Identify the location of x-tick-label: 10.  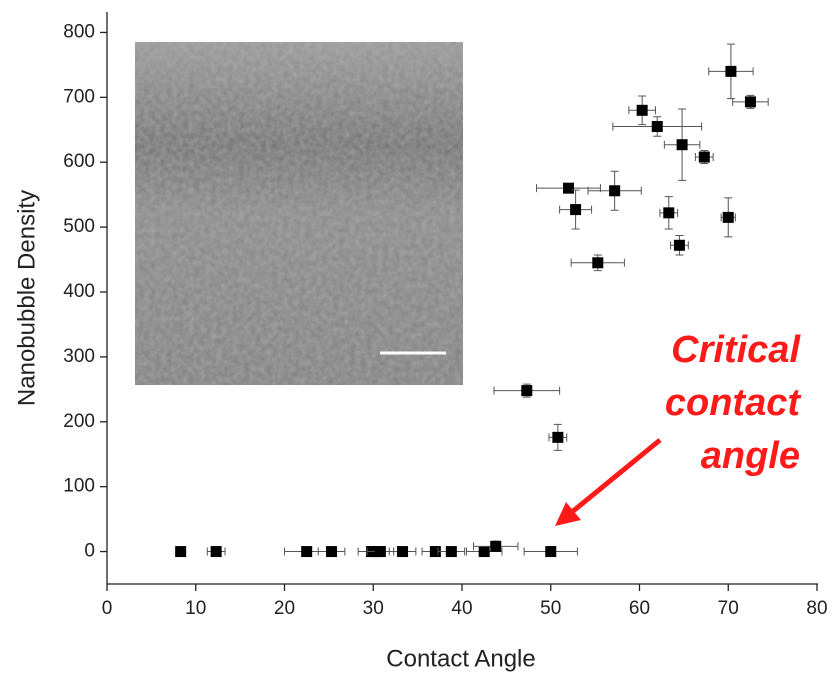
(195, 608).